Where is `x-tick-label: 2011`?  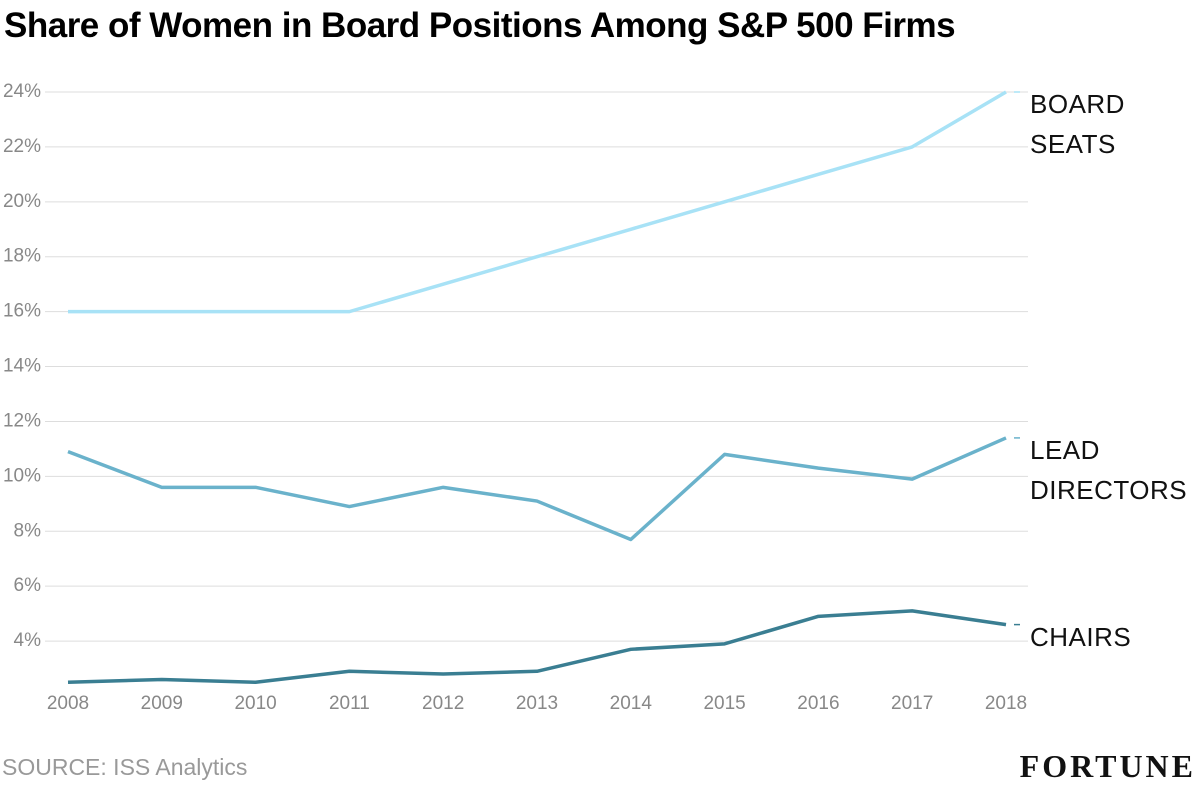
x-tick-label: 2011 is located at coordinates (349, 703).